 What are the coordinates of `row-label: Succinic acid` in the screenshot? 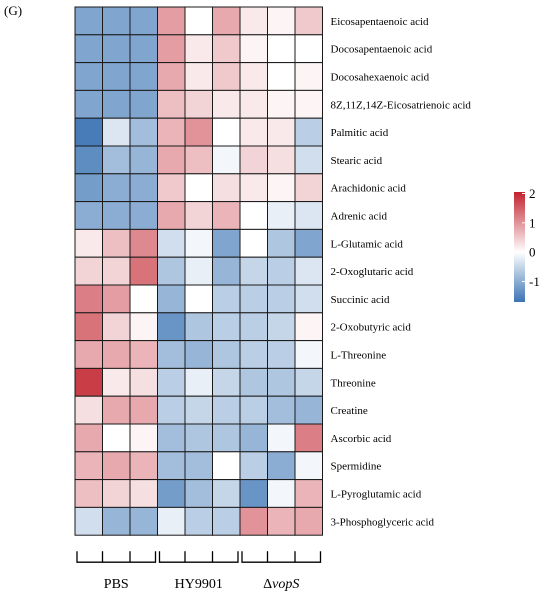 It's located at (360, 300).